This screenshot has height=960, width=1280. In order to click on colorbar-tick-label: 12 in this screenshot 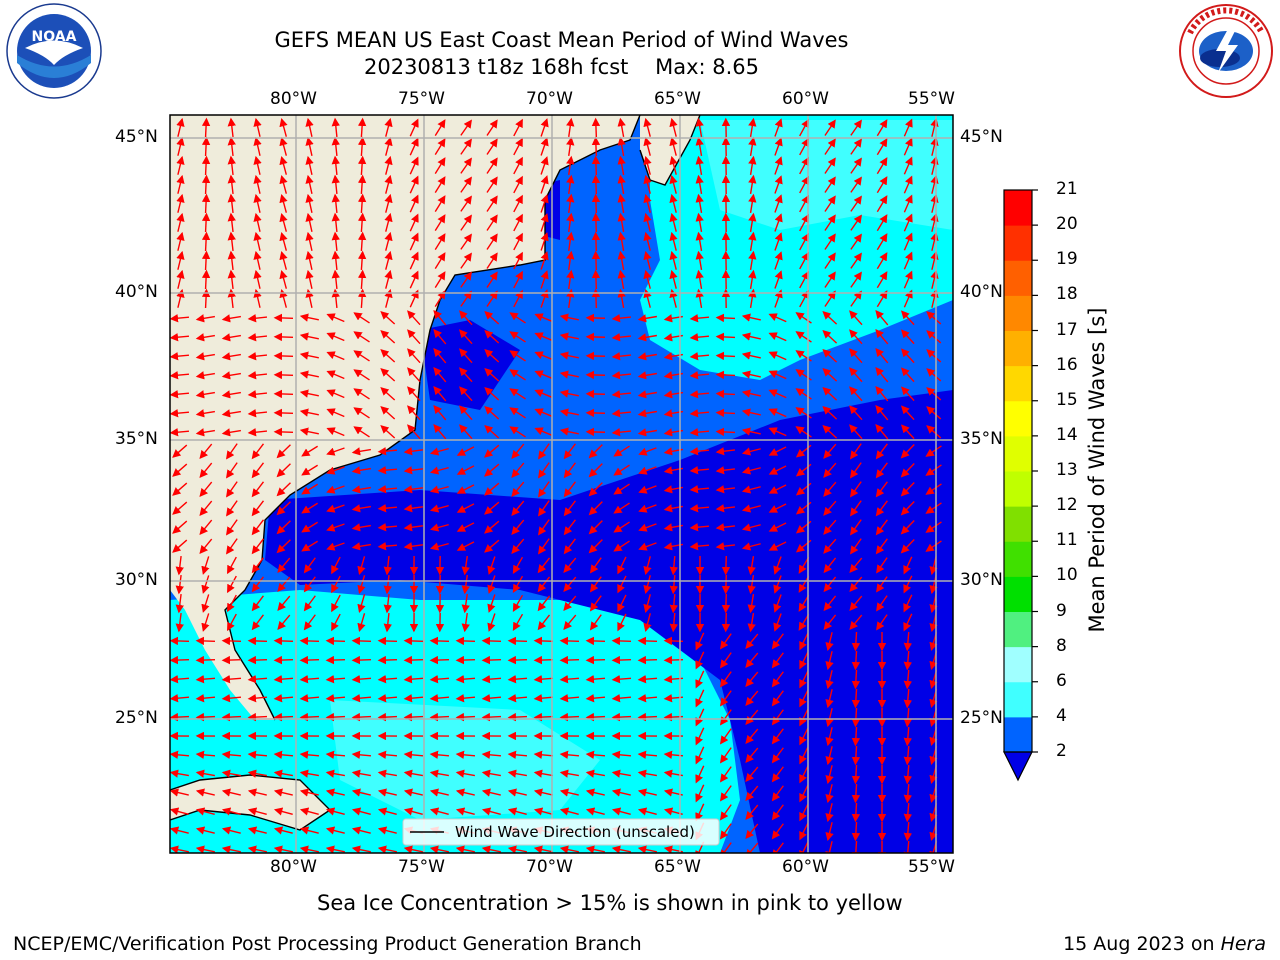, I will do `click(1067, 505)`.